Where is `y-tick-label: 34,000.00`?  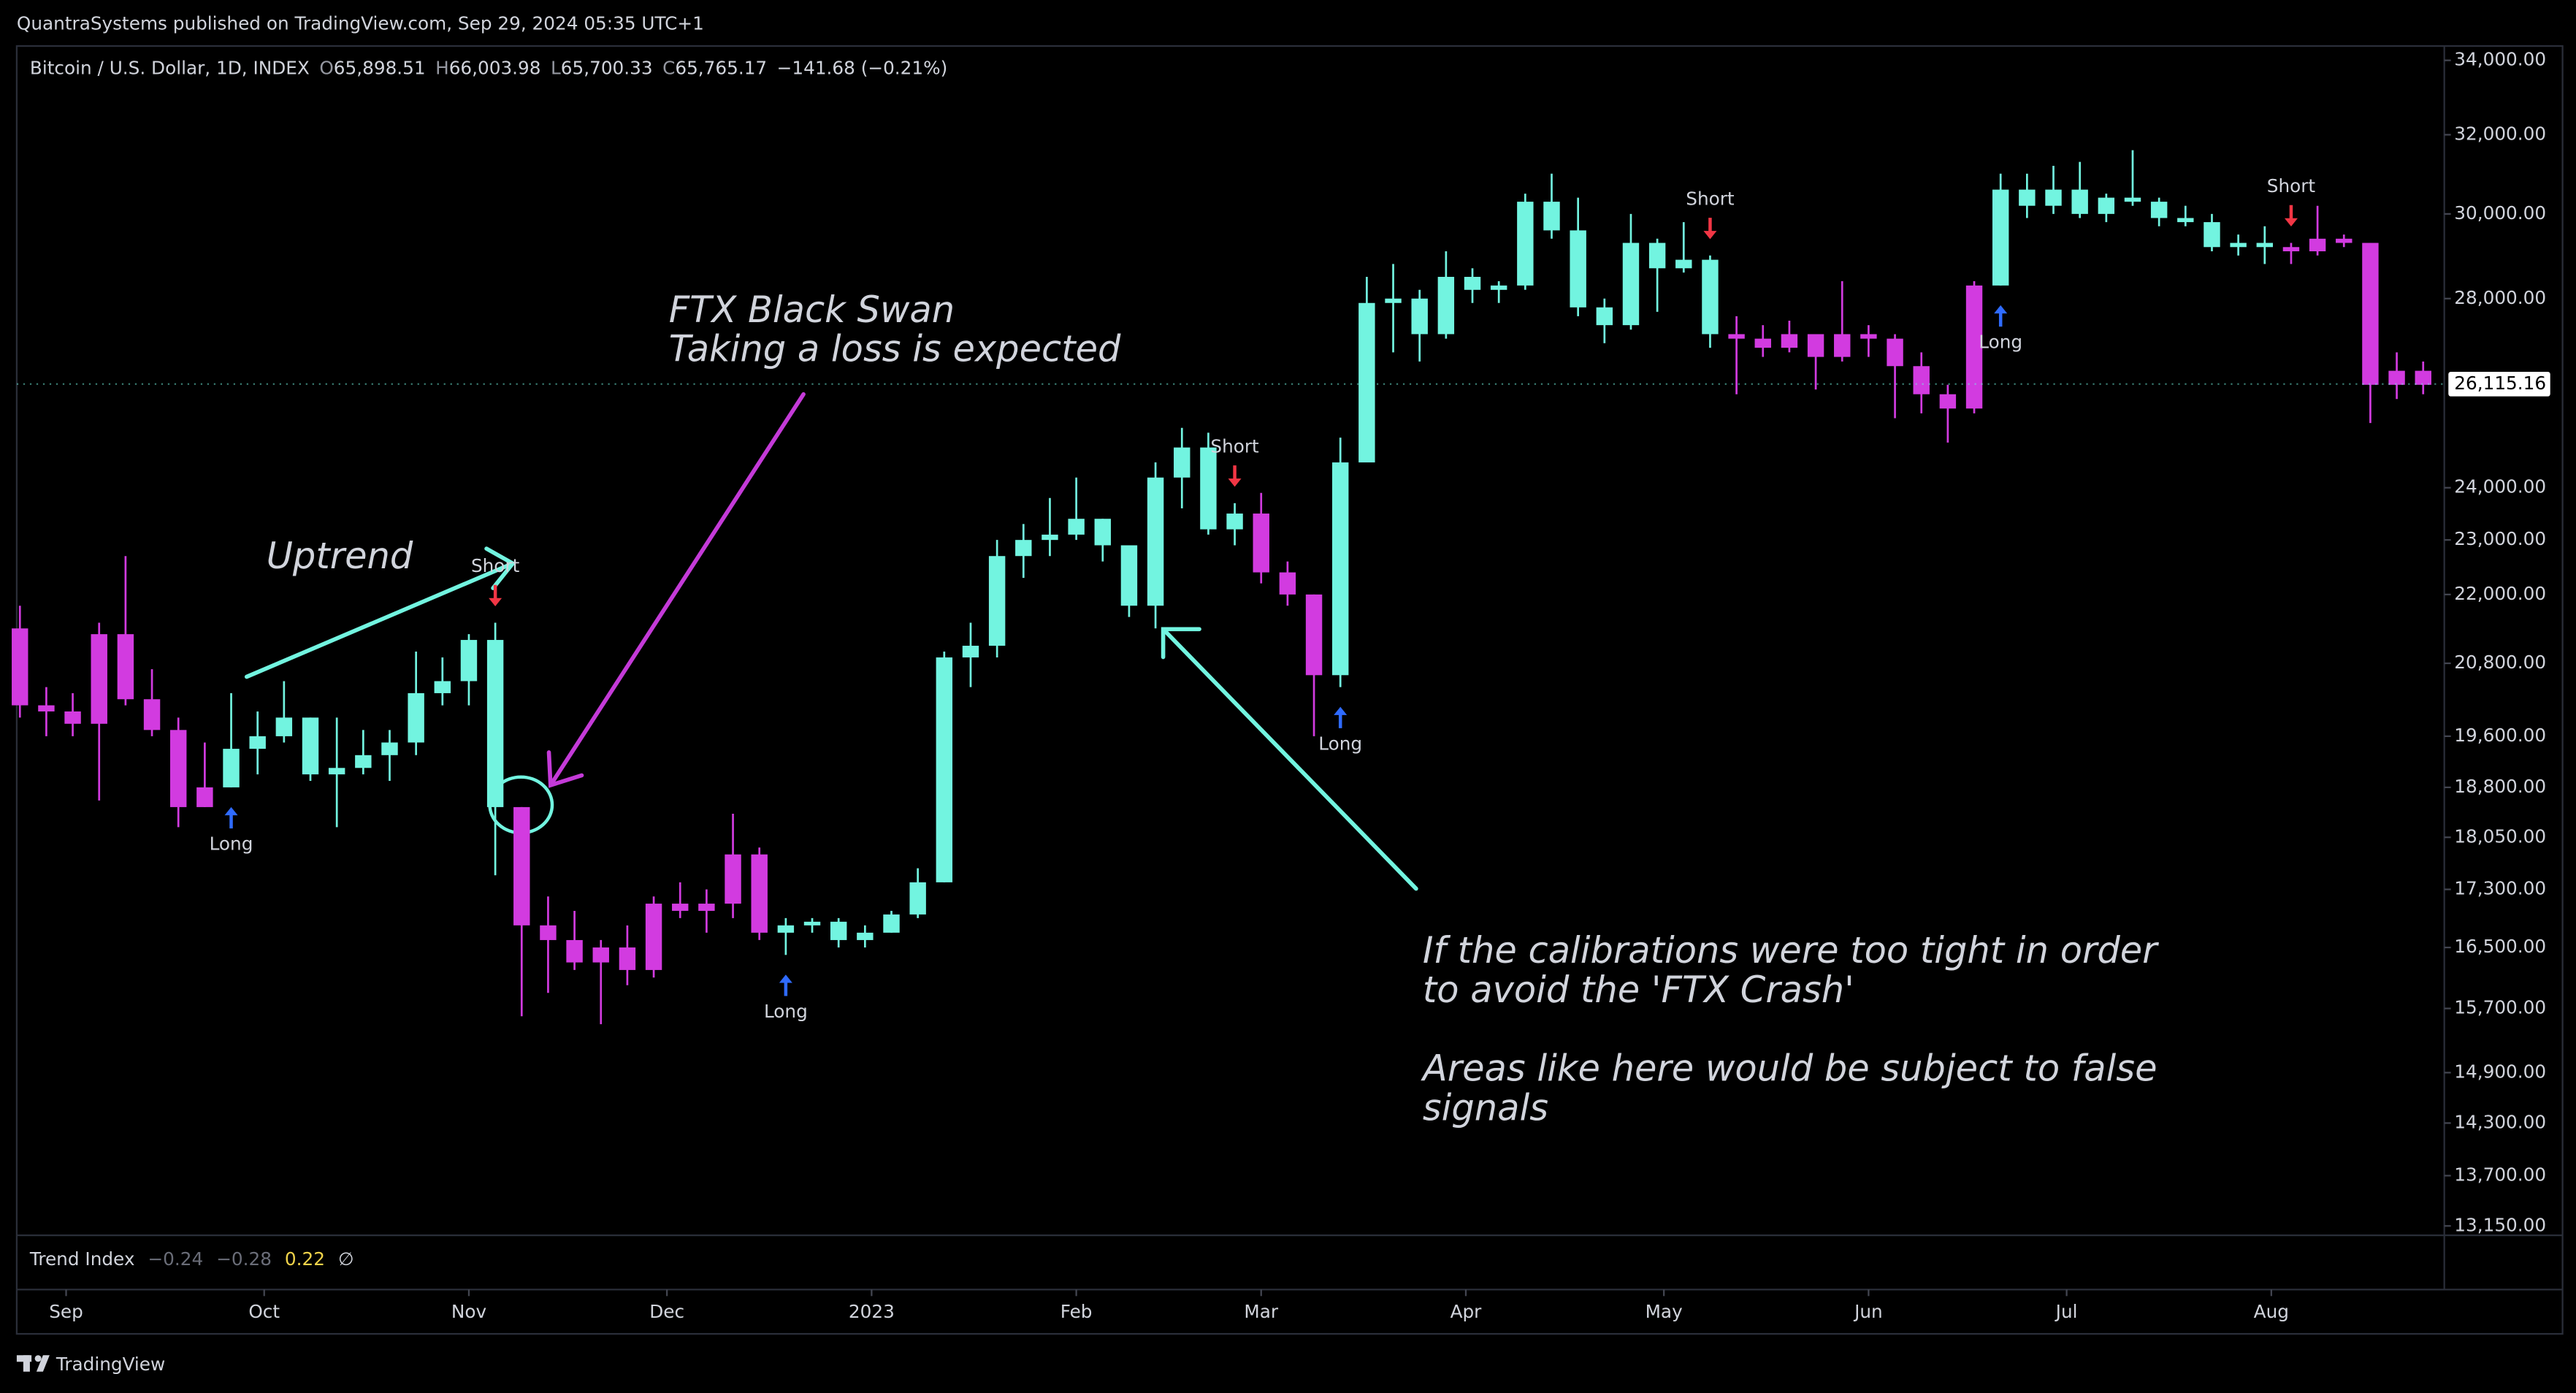
y-tick-label: 34,000.00 is located at coordinates (2500, 59).